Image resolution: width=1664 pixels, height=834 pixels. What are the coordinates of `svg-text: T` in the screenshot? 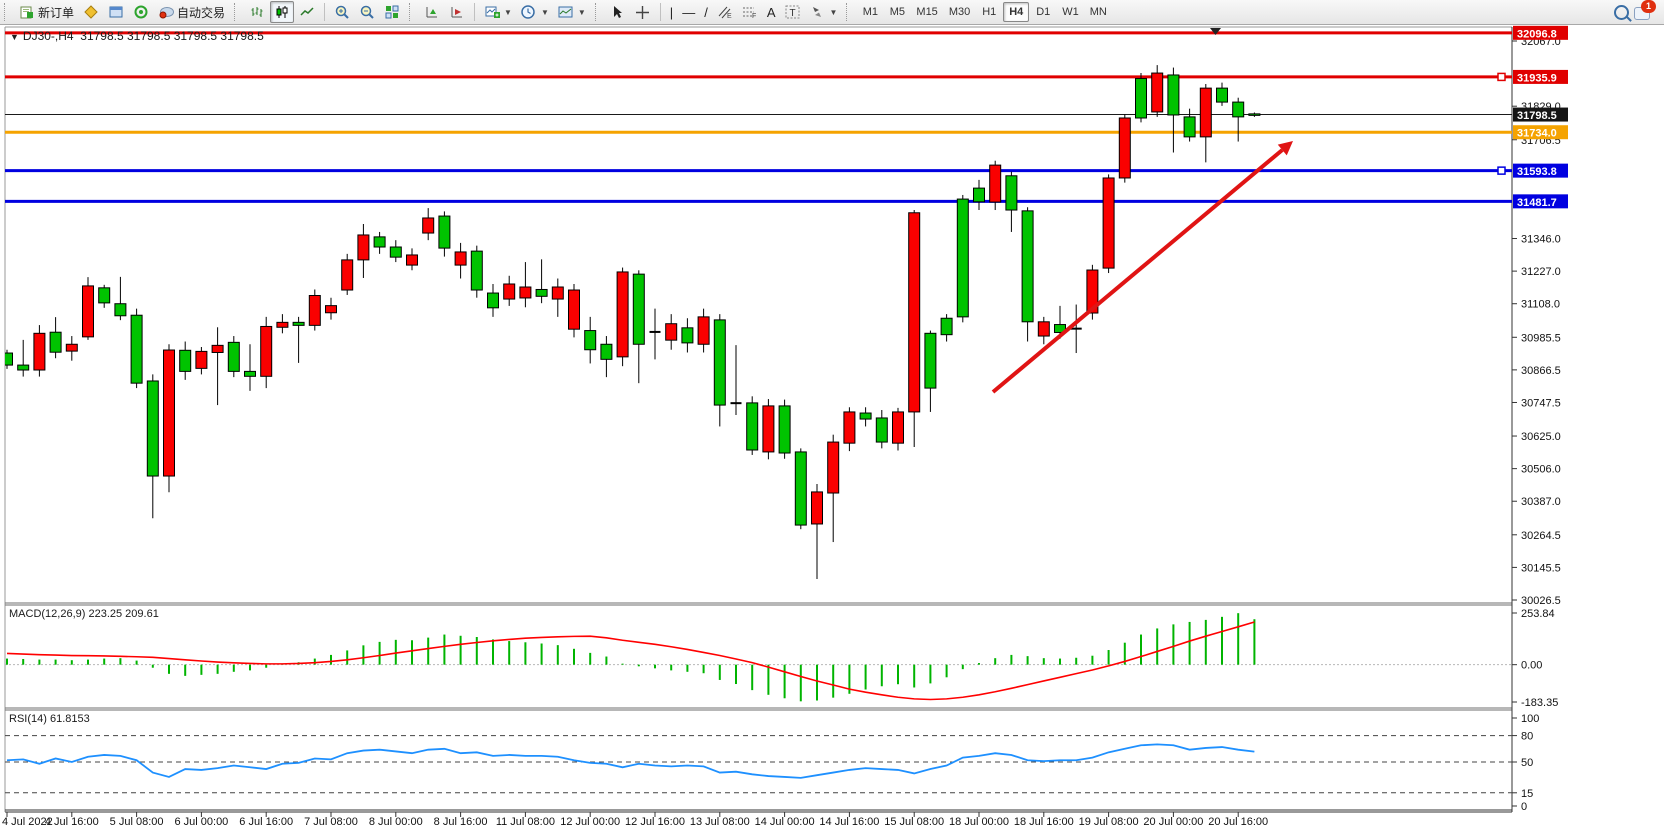 It's located at (792, 13).